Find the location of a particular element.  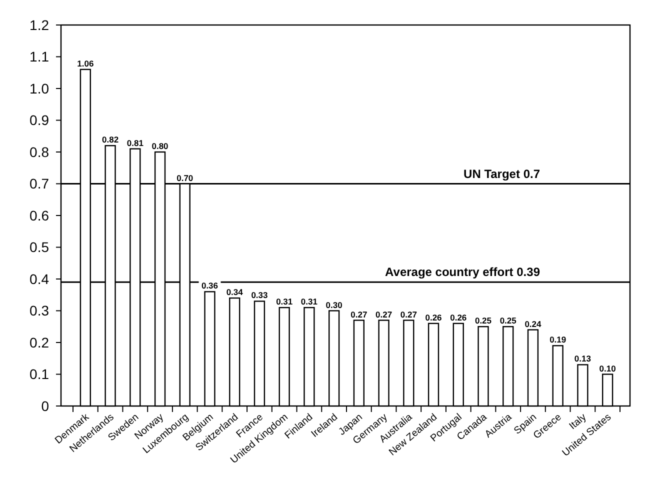

data-label: 0.80 is located at coordinates (160, 146).